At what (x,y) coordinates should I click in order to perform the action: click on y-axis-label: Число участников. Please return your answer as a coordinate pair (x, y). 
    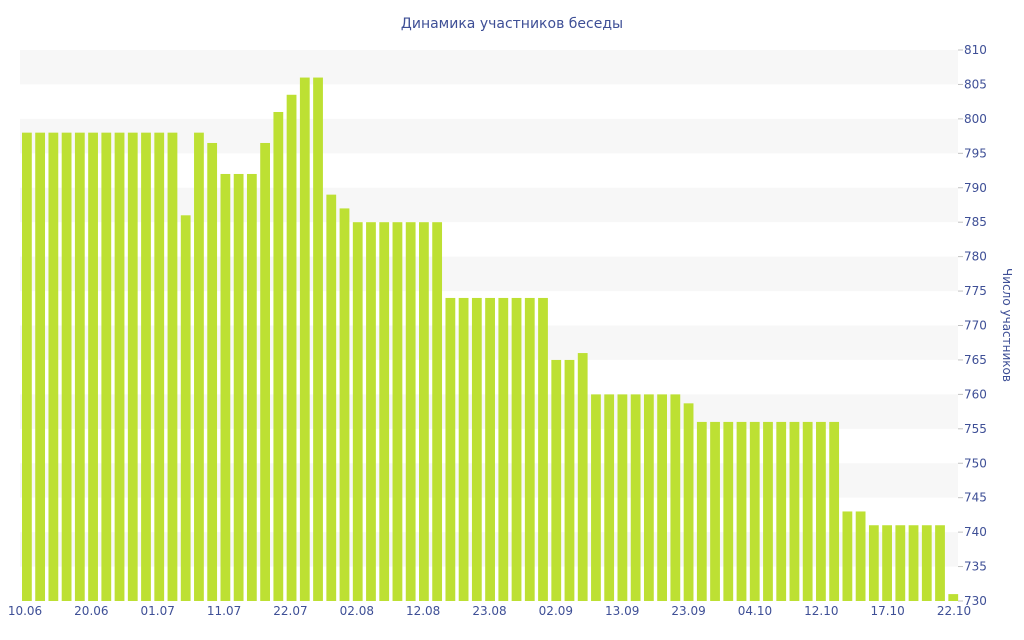
    Looking at the image, I should click on (1007, 325).